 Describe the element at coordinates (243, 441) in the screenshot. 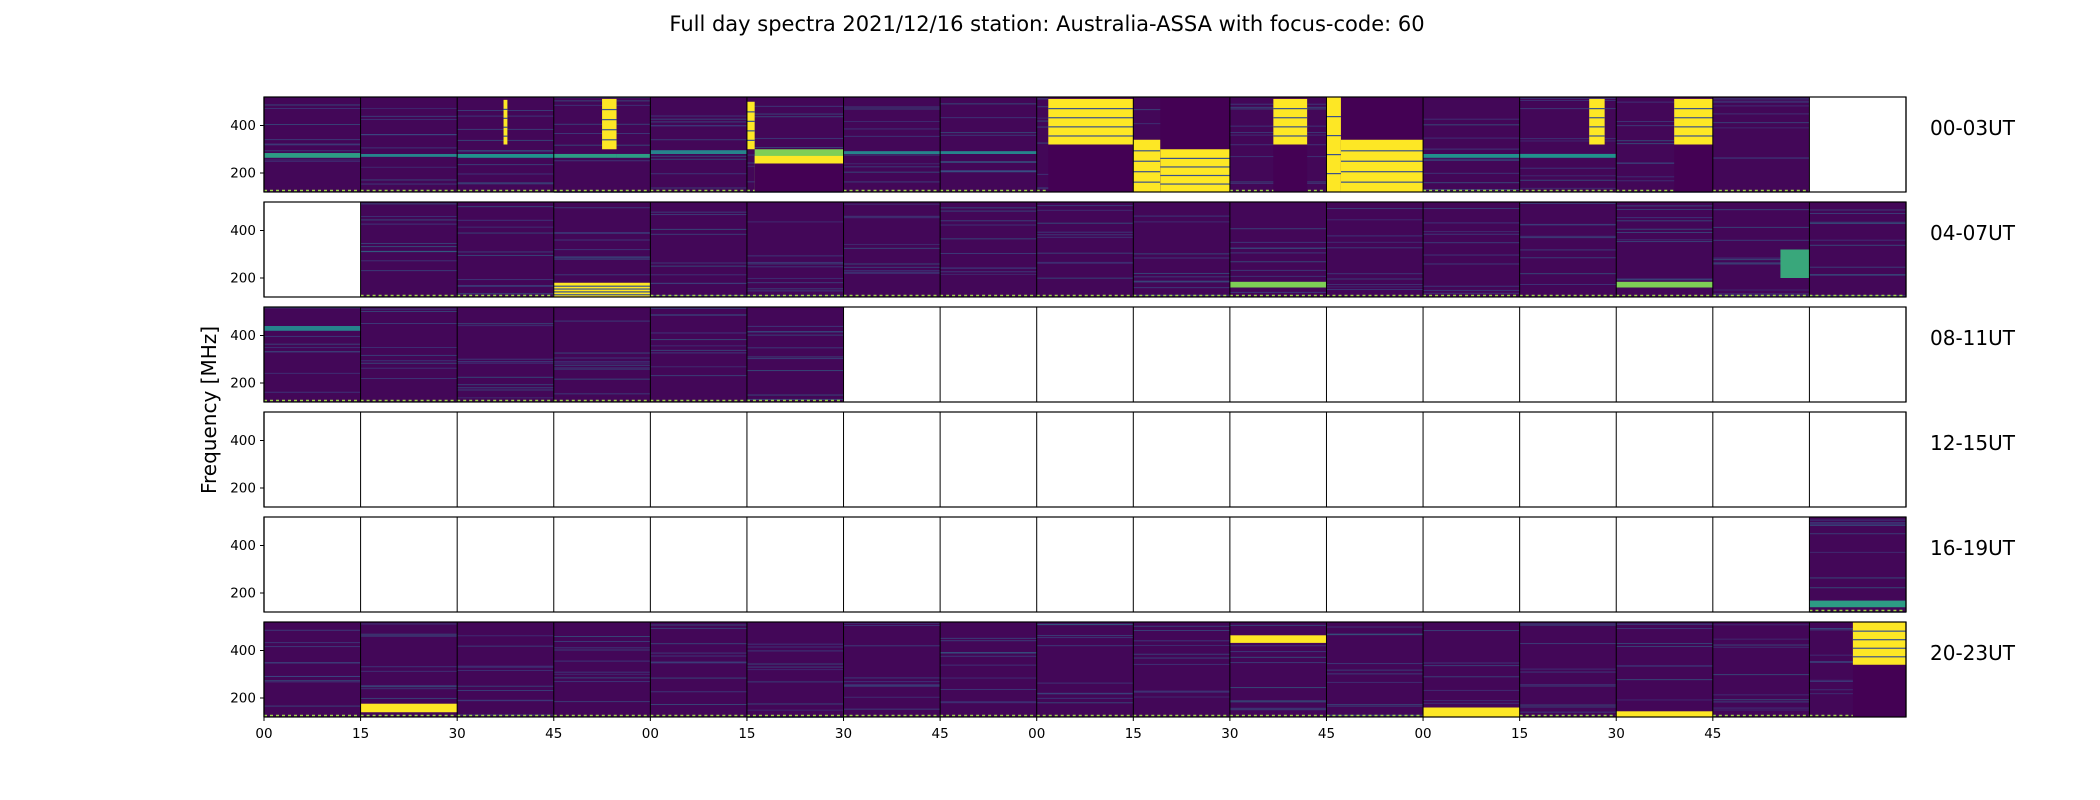

I see `y-tick-label: 400` at that location.